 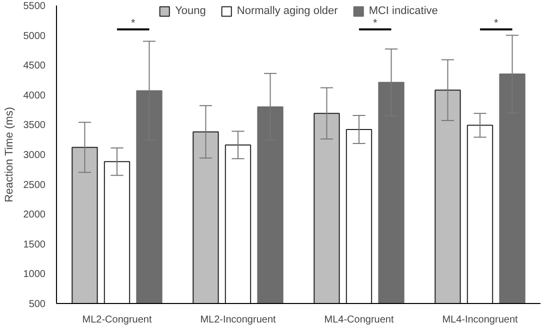 What do you see at coordinates (34, 185) in the screenshot?
I see `y-tick-label: 2500` at bounding box center [34, 185].